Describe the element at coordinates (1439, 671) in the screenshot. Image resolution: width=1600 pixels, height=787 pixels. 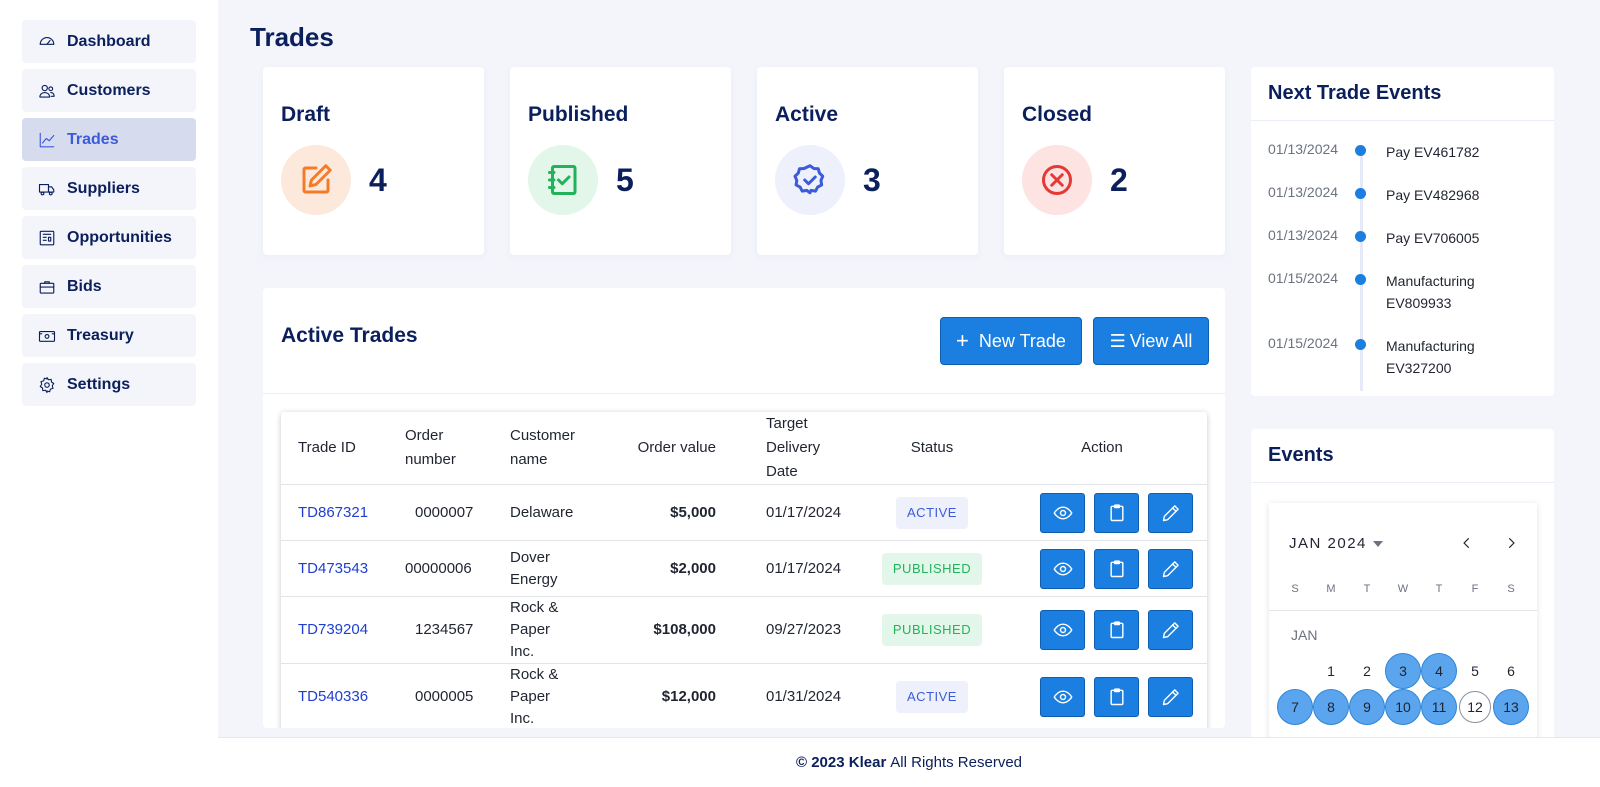
I see `calendar-day: 4` at that location.